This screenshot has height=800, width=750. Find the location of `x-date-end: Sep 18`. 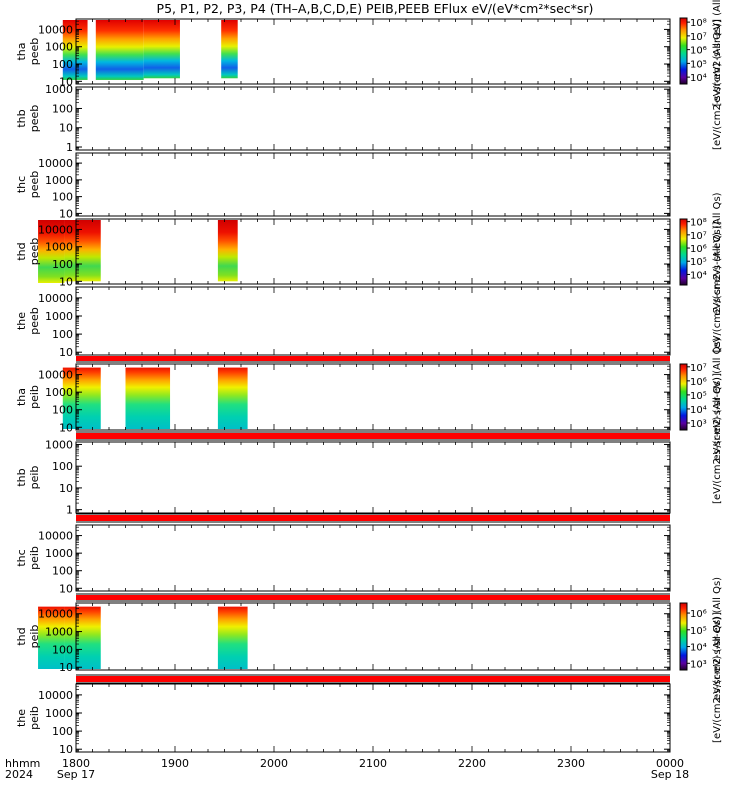

x-date-end: Sep 18 is located at coordinates (670, 774).